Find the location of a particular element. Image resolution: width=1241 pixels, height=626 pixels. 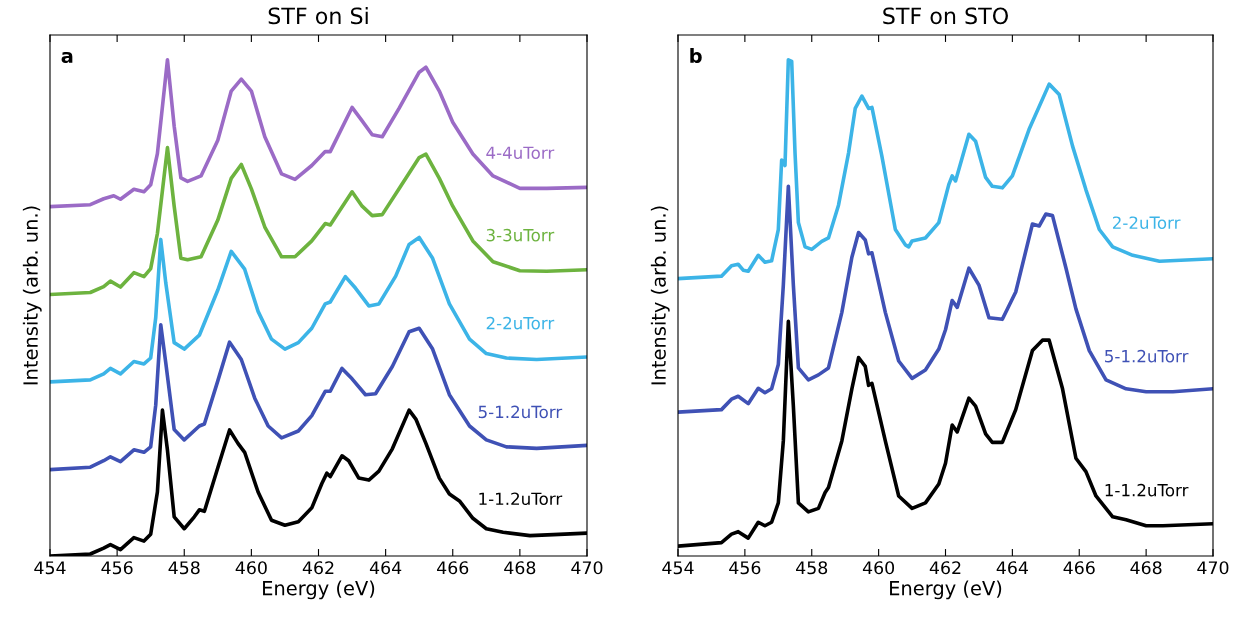

chart-title: STF on Si is located at coordinates (318, 16).